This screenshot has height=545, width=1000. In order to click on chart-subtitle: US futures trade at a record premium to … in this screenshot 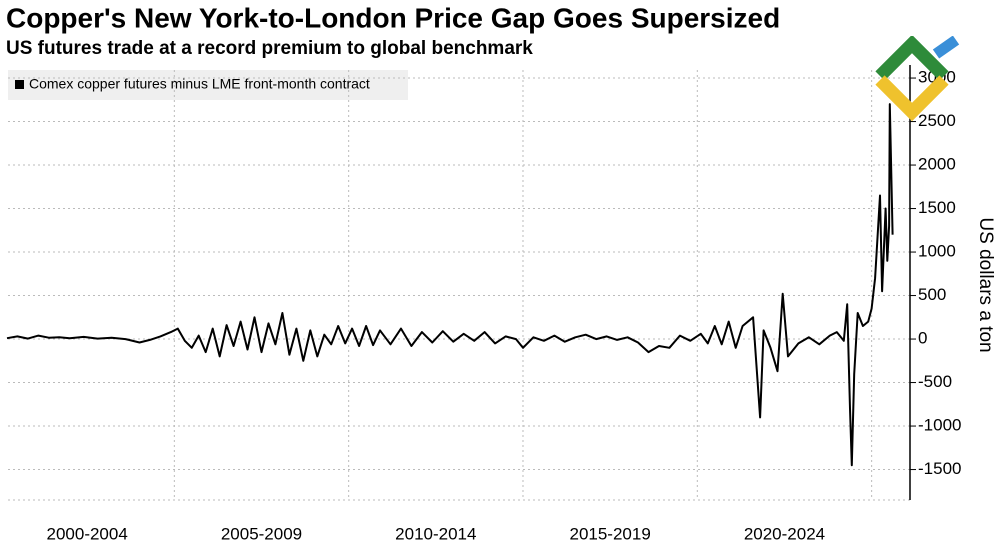, I will do `click(269, 48)`.